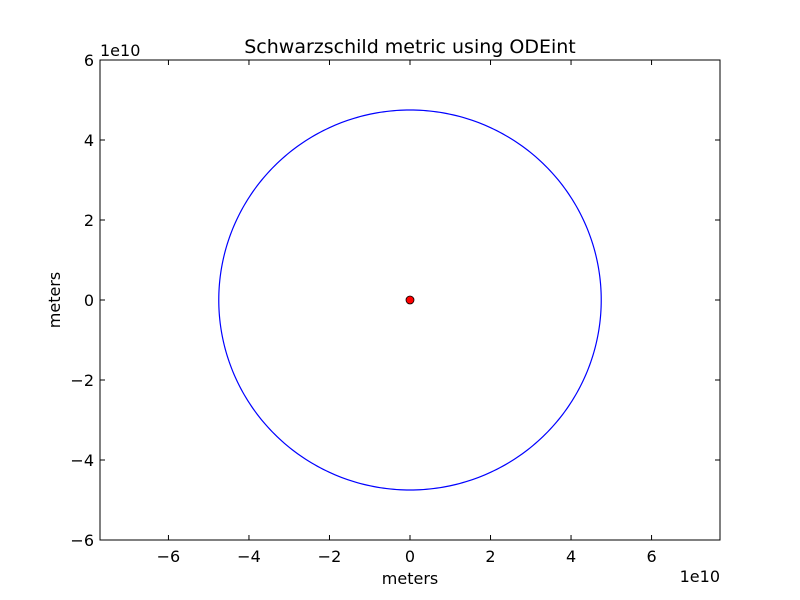 This screenshot has height=600, width=800. What do you see at coordinates (700, 576) in the screenshot?
I see `x-offset-text: 1e10` at bounding box center [700, 576].